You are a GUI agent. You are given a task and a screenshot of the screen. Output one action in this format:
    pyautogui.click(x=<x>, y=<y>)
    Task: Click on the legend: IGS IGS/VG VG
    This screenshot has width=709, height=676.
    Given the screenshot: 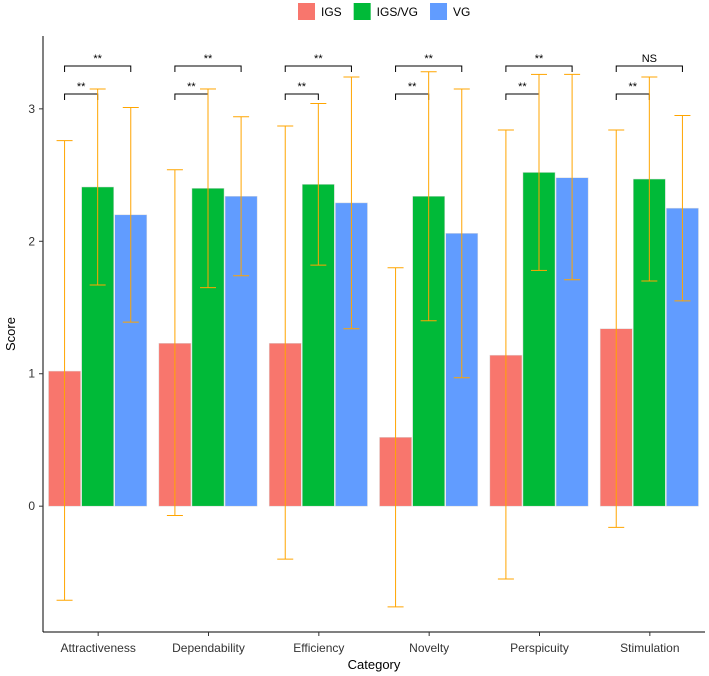 What is the action you would take?
    pyautogui.click(x=384, y=11)
    